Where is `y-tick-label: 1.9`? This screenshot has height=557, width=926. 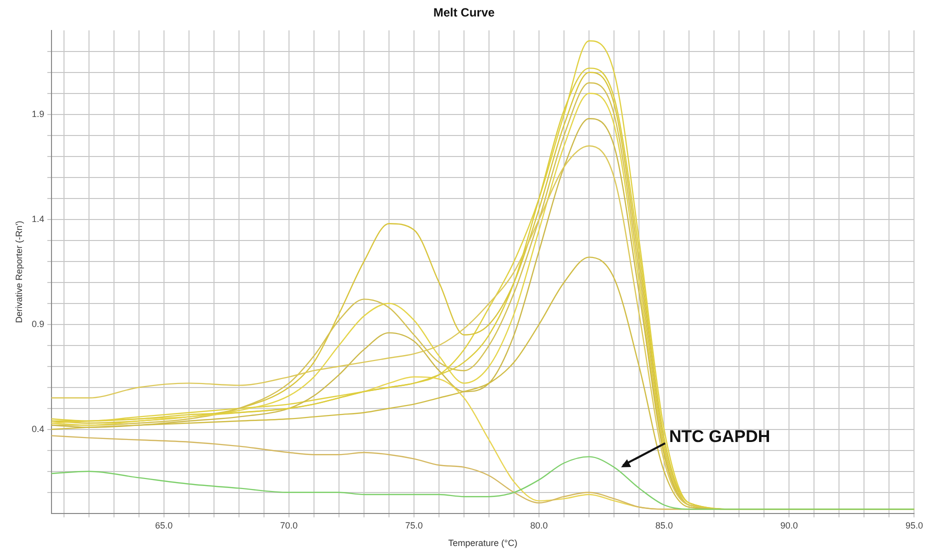
y-tick-label: 1.9 is located at coordinates (38, 113).